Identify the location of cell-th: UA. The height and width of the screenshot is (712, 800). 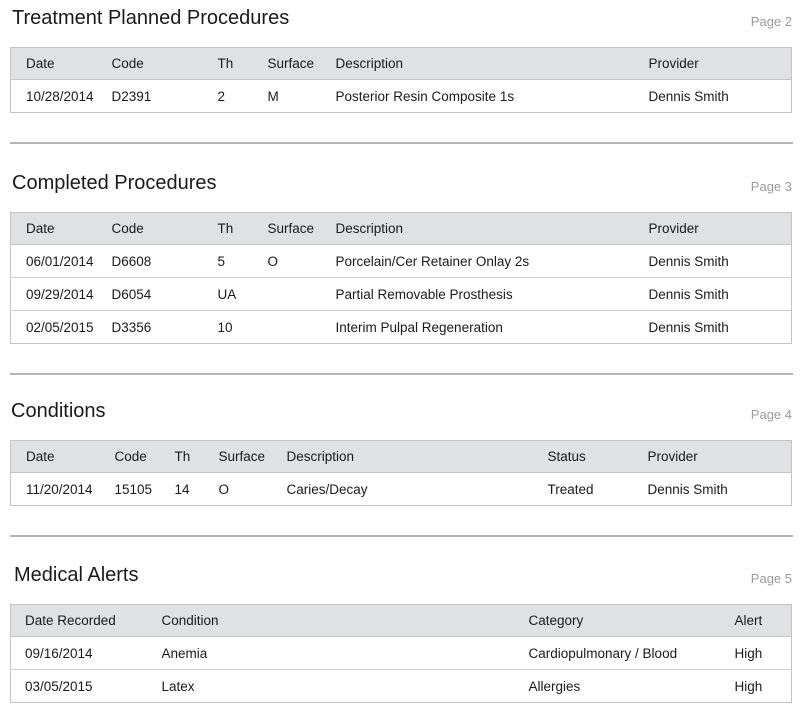
(227, 294).